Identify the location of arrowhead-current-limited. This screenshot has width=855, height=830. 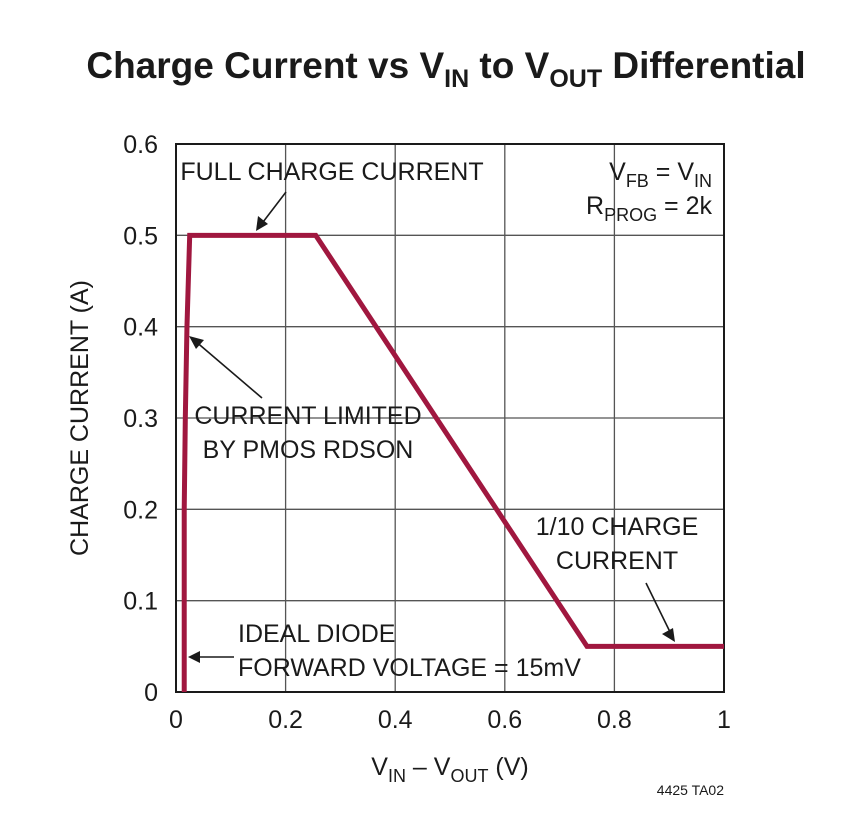
(196, 342).